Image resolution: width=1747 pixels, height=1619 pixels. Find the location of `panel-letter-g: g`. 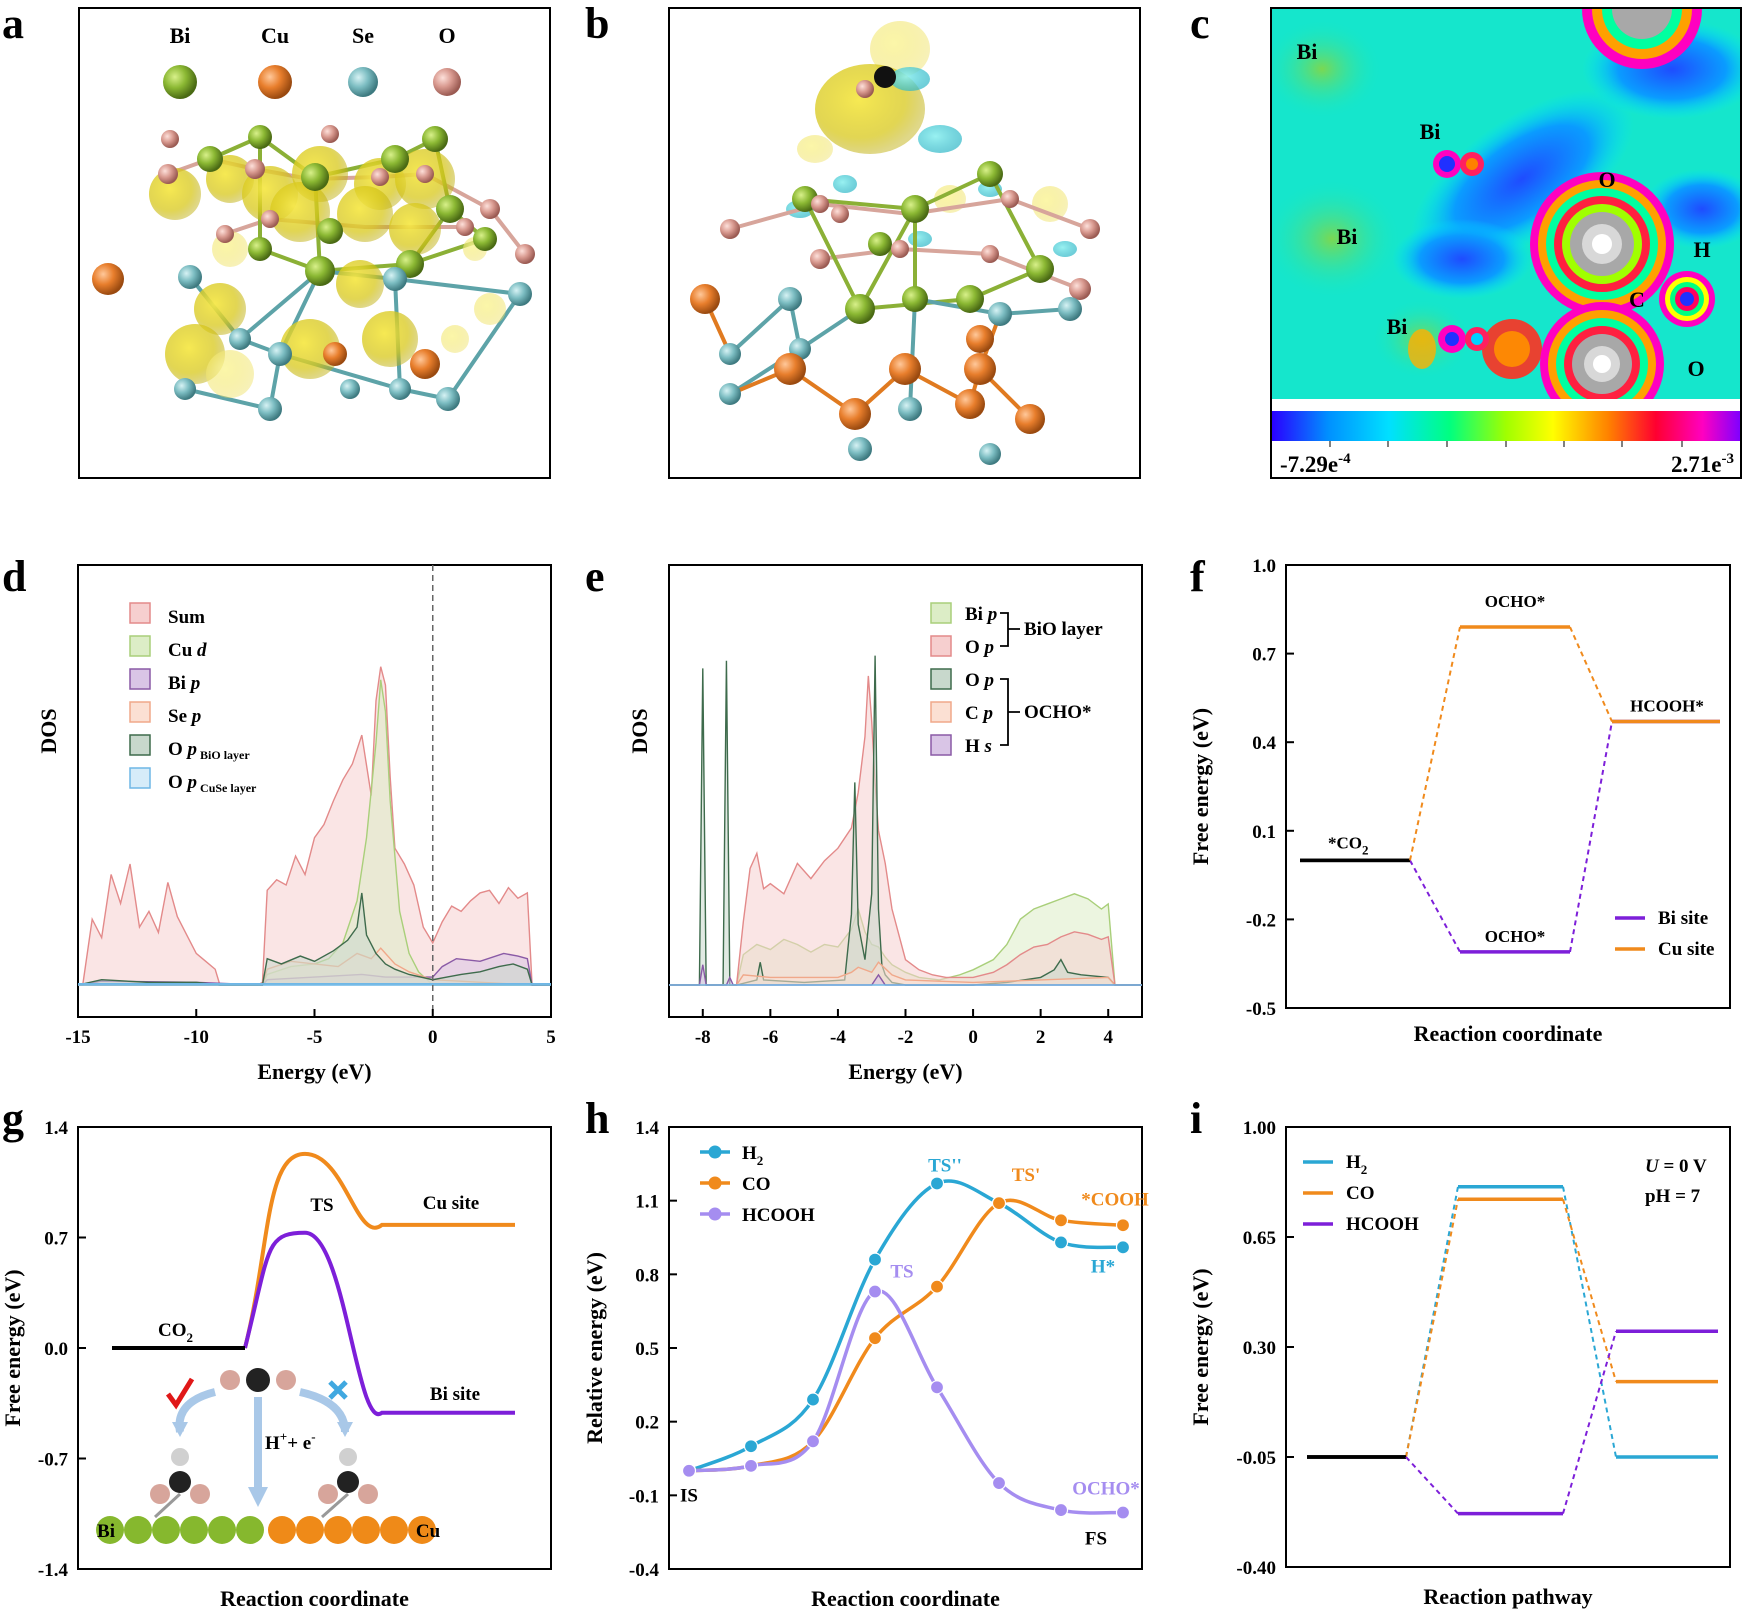

panel-letter-g: g is located at coordinates (13, 1118).